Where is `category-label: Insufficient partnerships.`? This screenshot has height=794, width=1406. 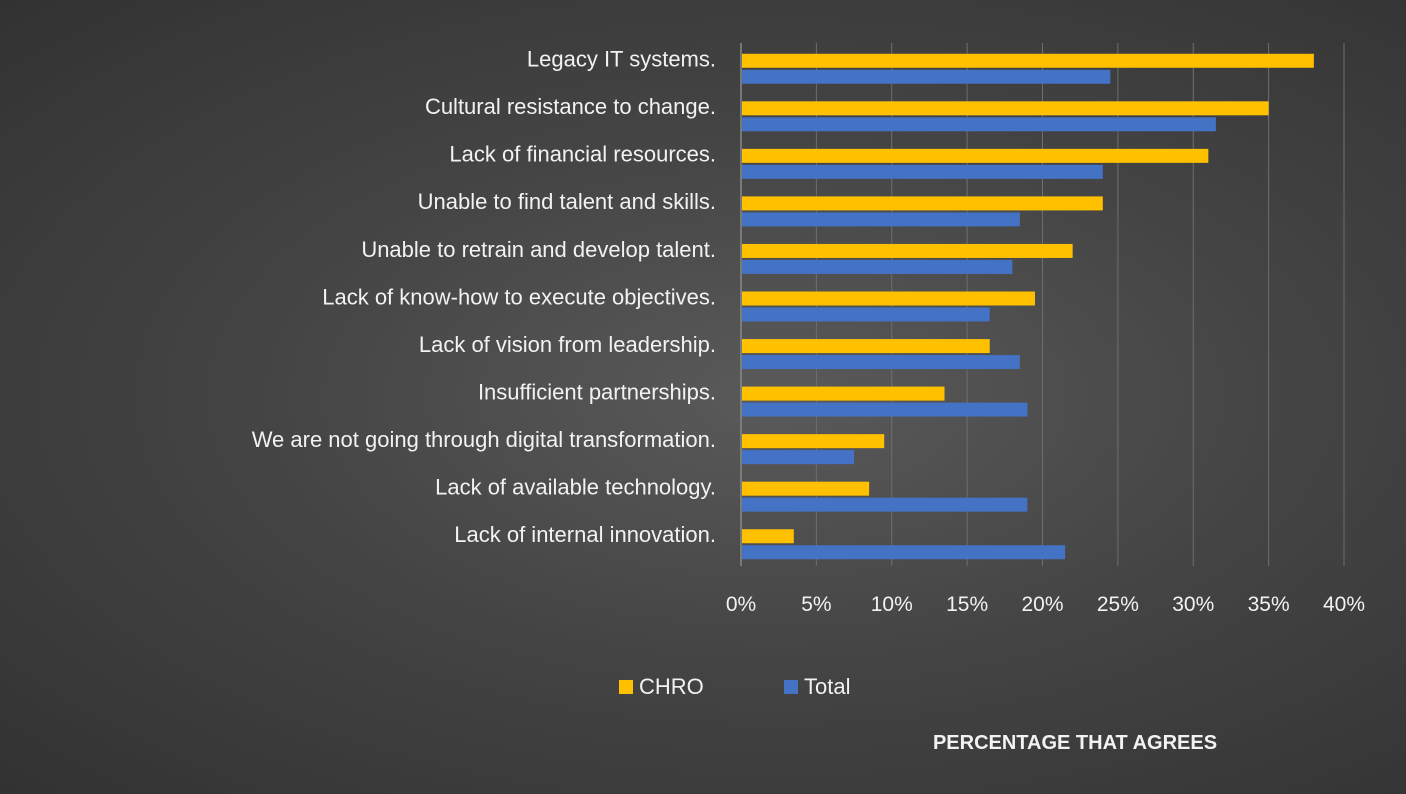 category-label: Insufficient partnerships. is located at coordinates (597, 391).